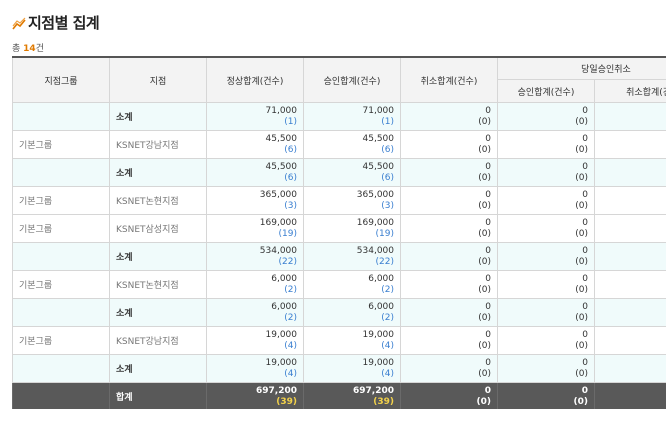 The image size is (666, 423). I want to click on approval-cell: 365,000 (3), so click(352, 200).